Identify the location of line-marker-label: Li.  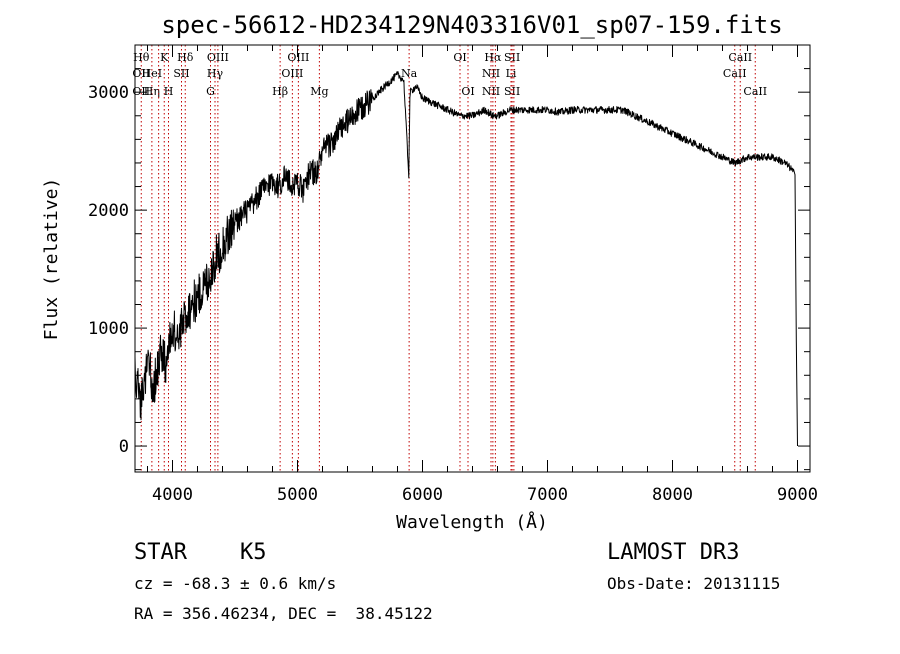
(511, 73).